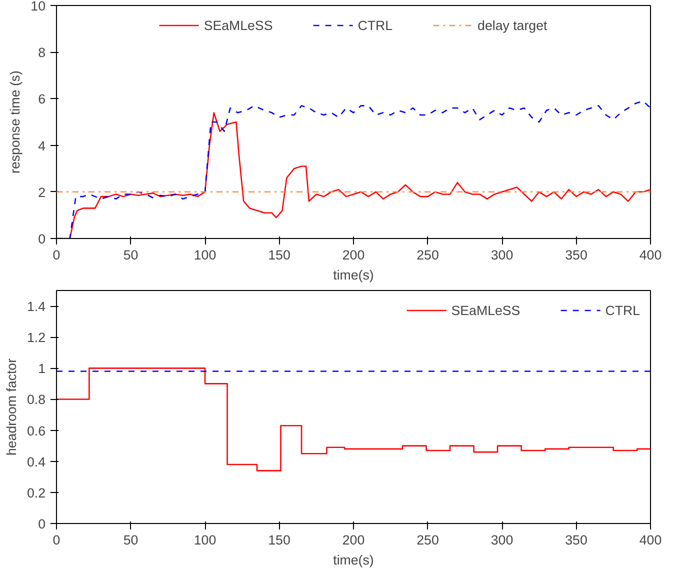 This screenshot has height=570, width=694. Describe the element at coordinates (36, 400) in the screenshot. I see `y-tick-label: 0.8` at that location.